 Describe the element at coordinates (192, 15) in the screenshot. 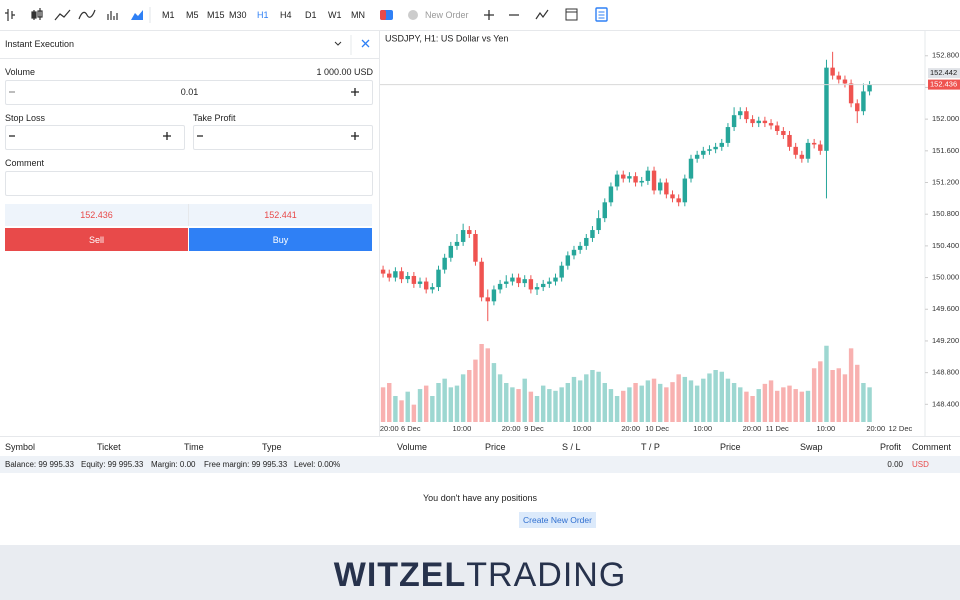

I see `timeframe-button: M5` at that location.